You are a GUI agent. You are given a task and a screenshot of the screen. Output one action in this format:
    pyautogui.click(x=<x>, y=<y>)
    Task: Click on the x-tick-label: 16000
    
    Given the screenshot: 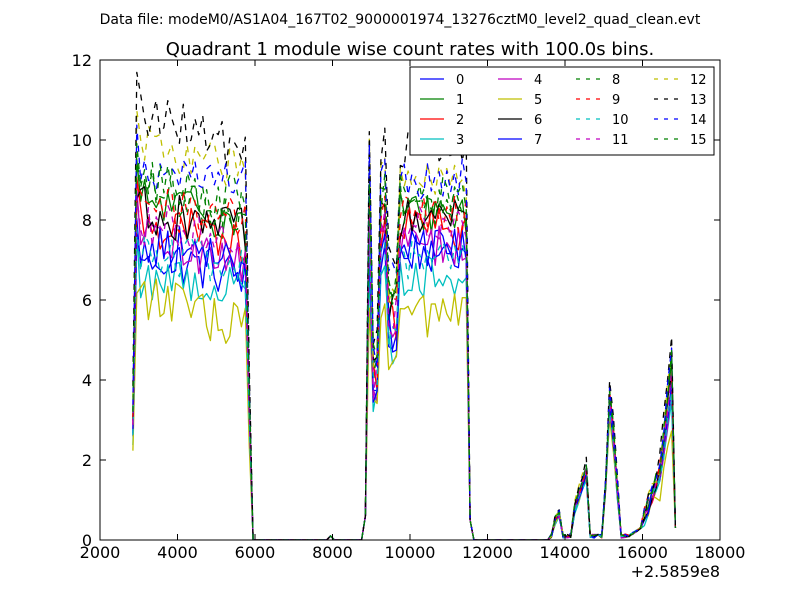 What is the action you would take?
    pyautogui.click(x=642, y=552)
    